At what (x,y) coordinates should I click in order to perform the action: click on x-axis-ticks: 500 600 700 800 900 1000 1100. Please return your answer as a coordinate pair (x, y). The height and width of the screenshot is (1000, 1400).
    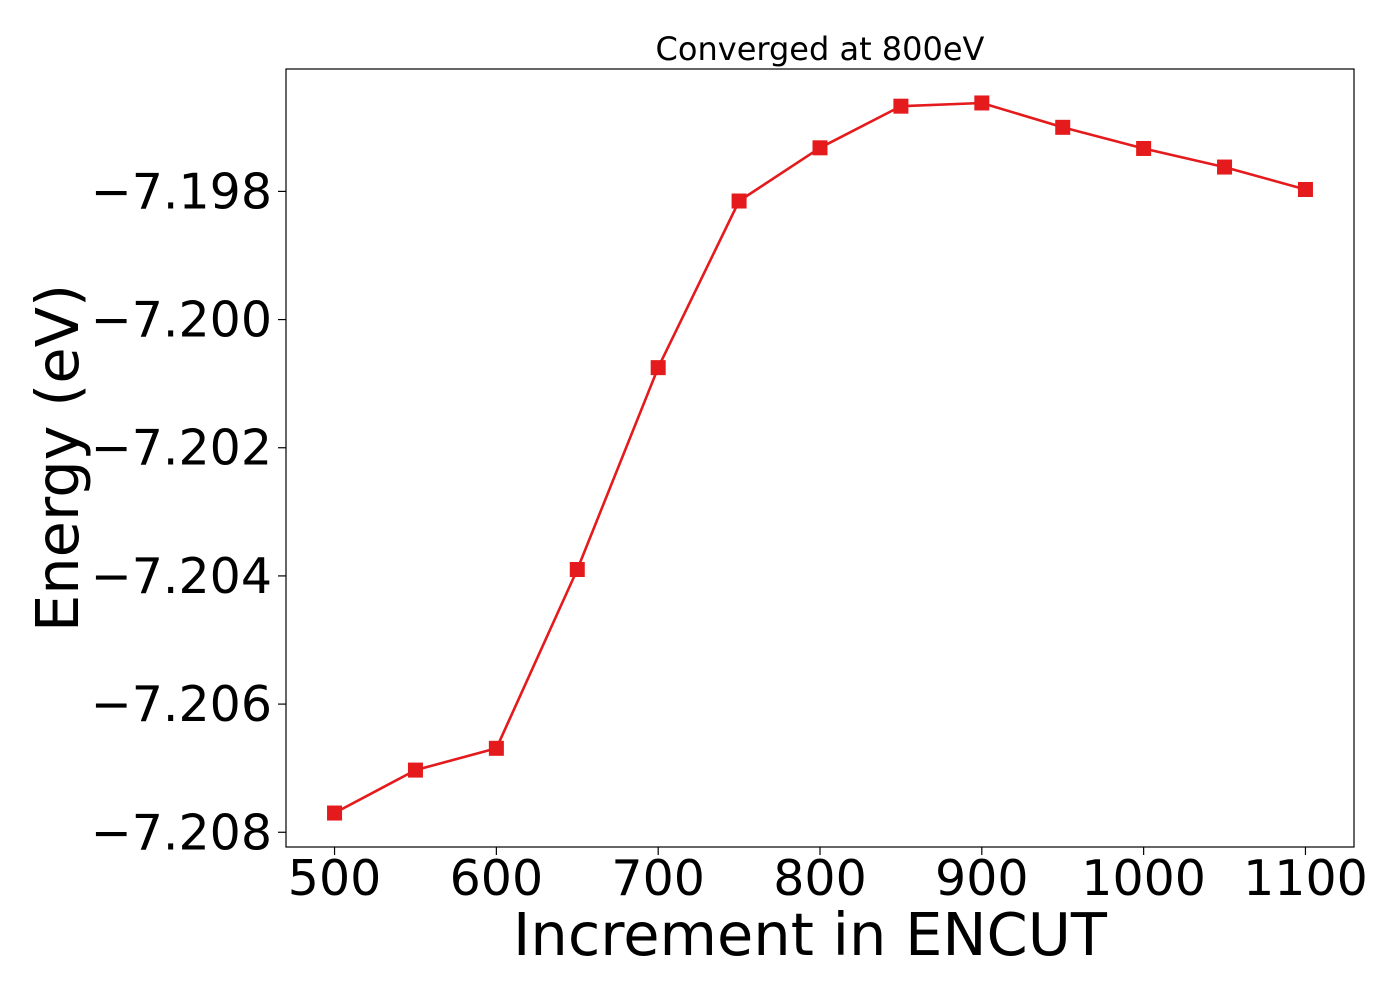
    Looking at the image, I should click on (828, 877).